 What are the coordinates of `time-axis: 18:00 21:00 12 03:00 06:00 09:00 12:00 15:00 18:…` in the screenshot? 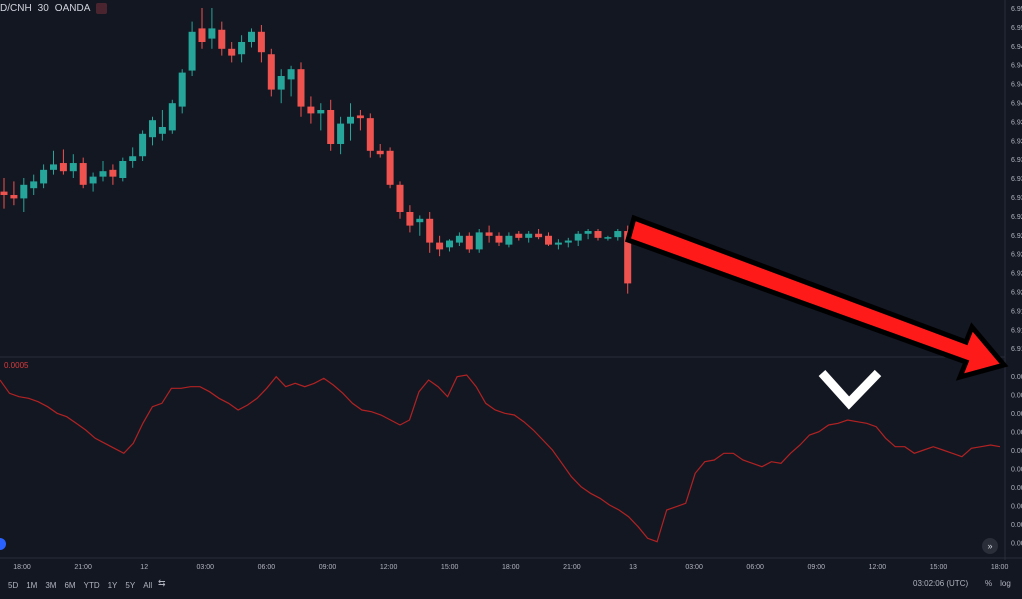 It's located at (510, 567).